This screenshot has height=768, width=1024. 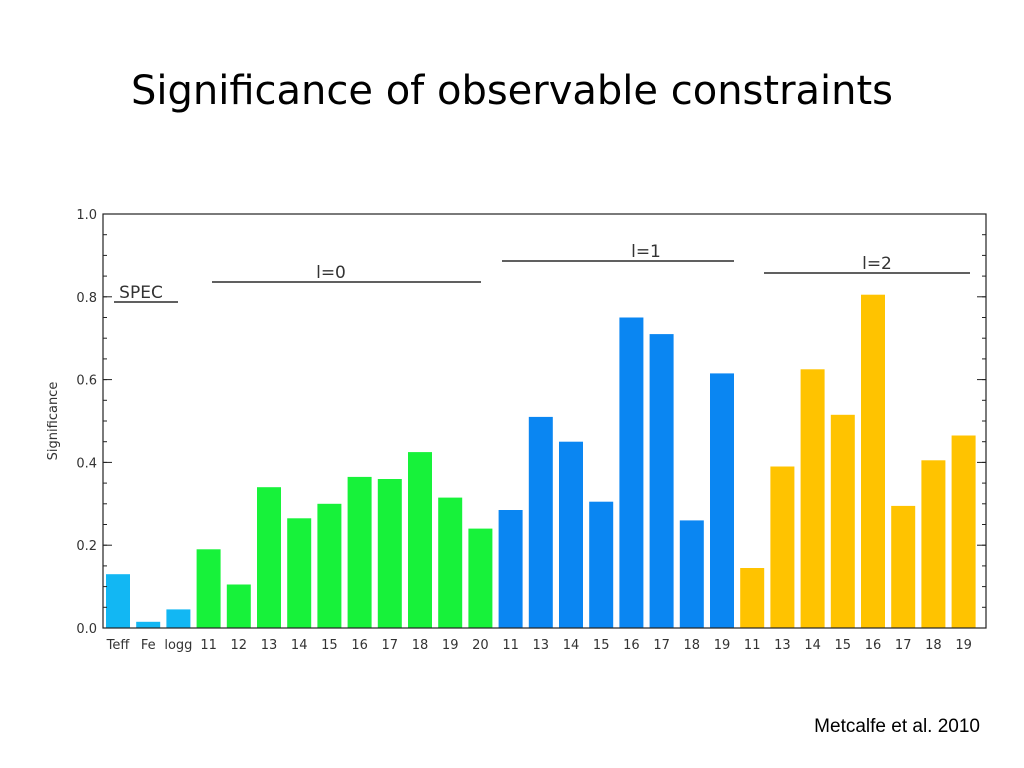 I want to click on y-tick-label: 0.0, so click(x=86, y=629).